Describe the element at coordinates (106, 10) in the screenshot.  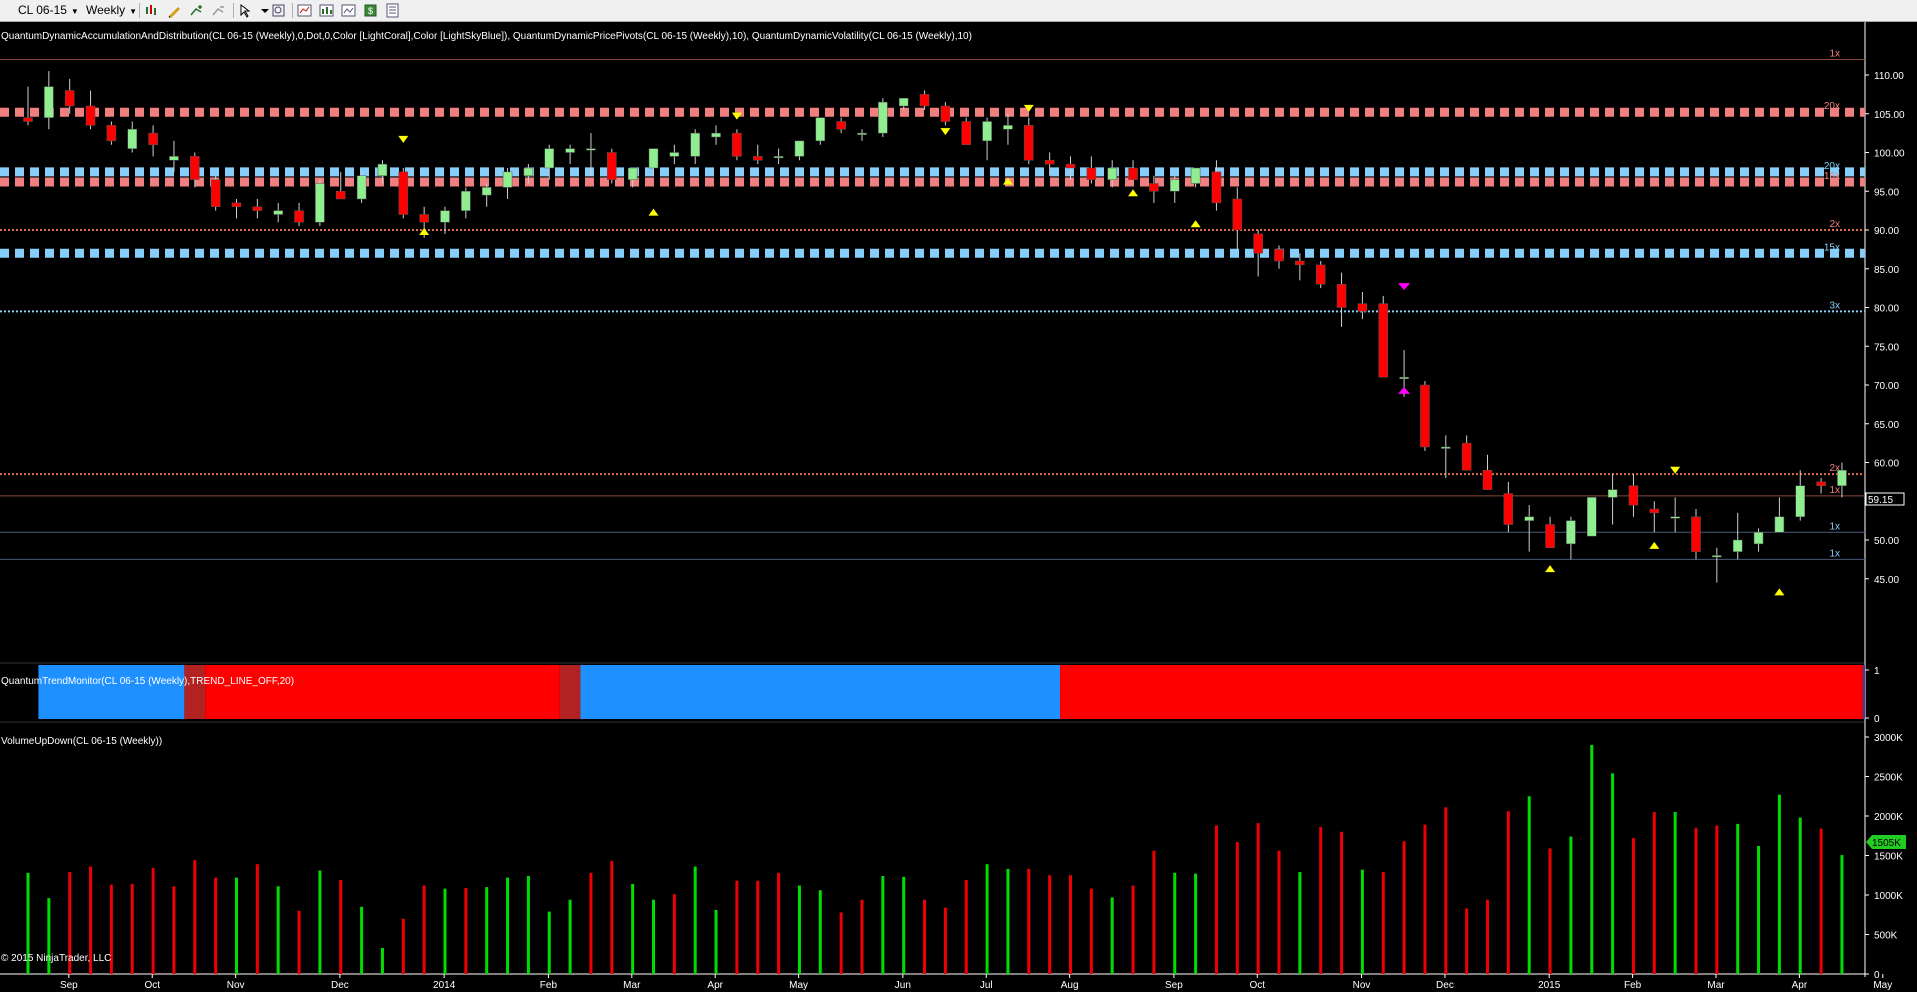
I see `period-label: Weekly` at that location.